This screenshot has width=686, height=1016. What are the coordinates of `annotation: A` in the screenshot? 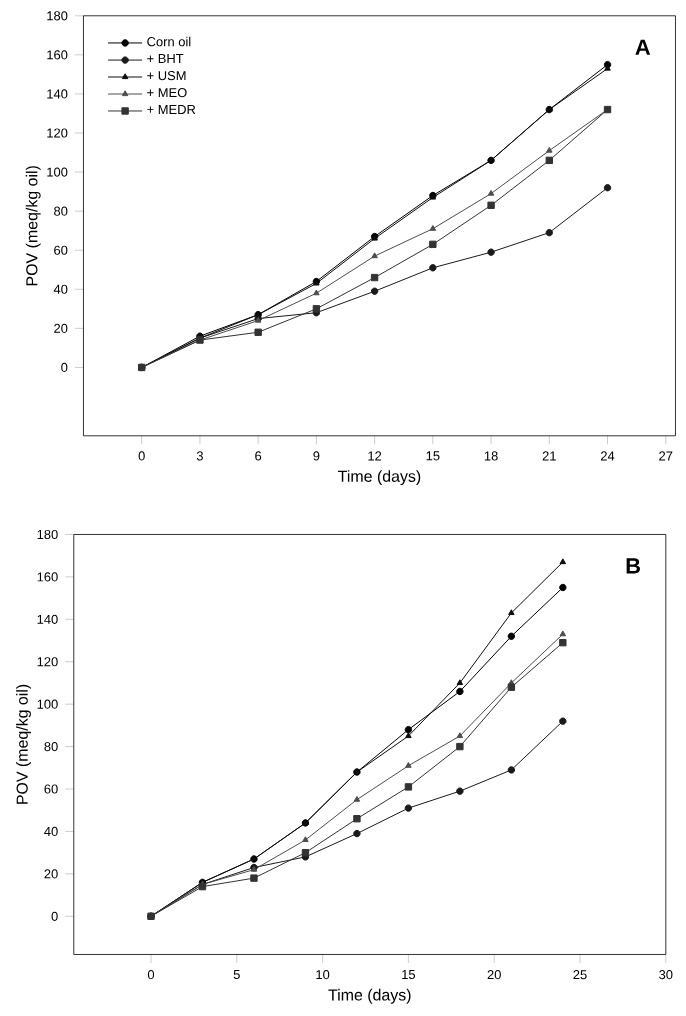 It's located at (643, 47).